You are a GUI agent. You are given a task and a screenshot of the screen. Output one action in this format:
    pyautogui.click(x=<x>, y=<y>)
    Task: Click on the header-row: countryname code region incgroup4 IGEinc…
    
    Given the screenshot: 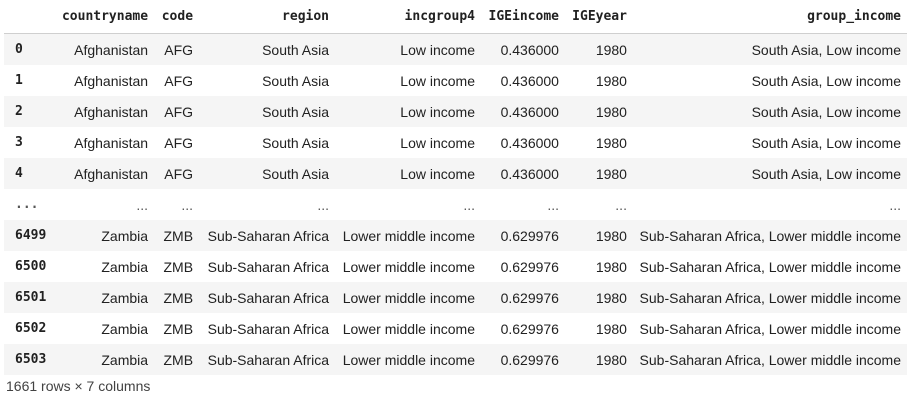 What is the action you would take?
    pyautogui.click(x=455, y=17)
    